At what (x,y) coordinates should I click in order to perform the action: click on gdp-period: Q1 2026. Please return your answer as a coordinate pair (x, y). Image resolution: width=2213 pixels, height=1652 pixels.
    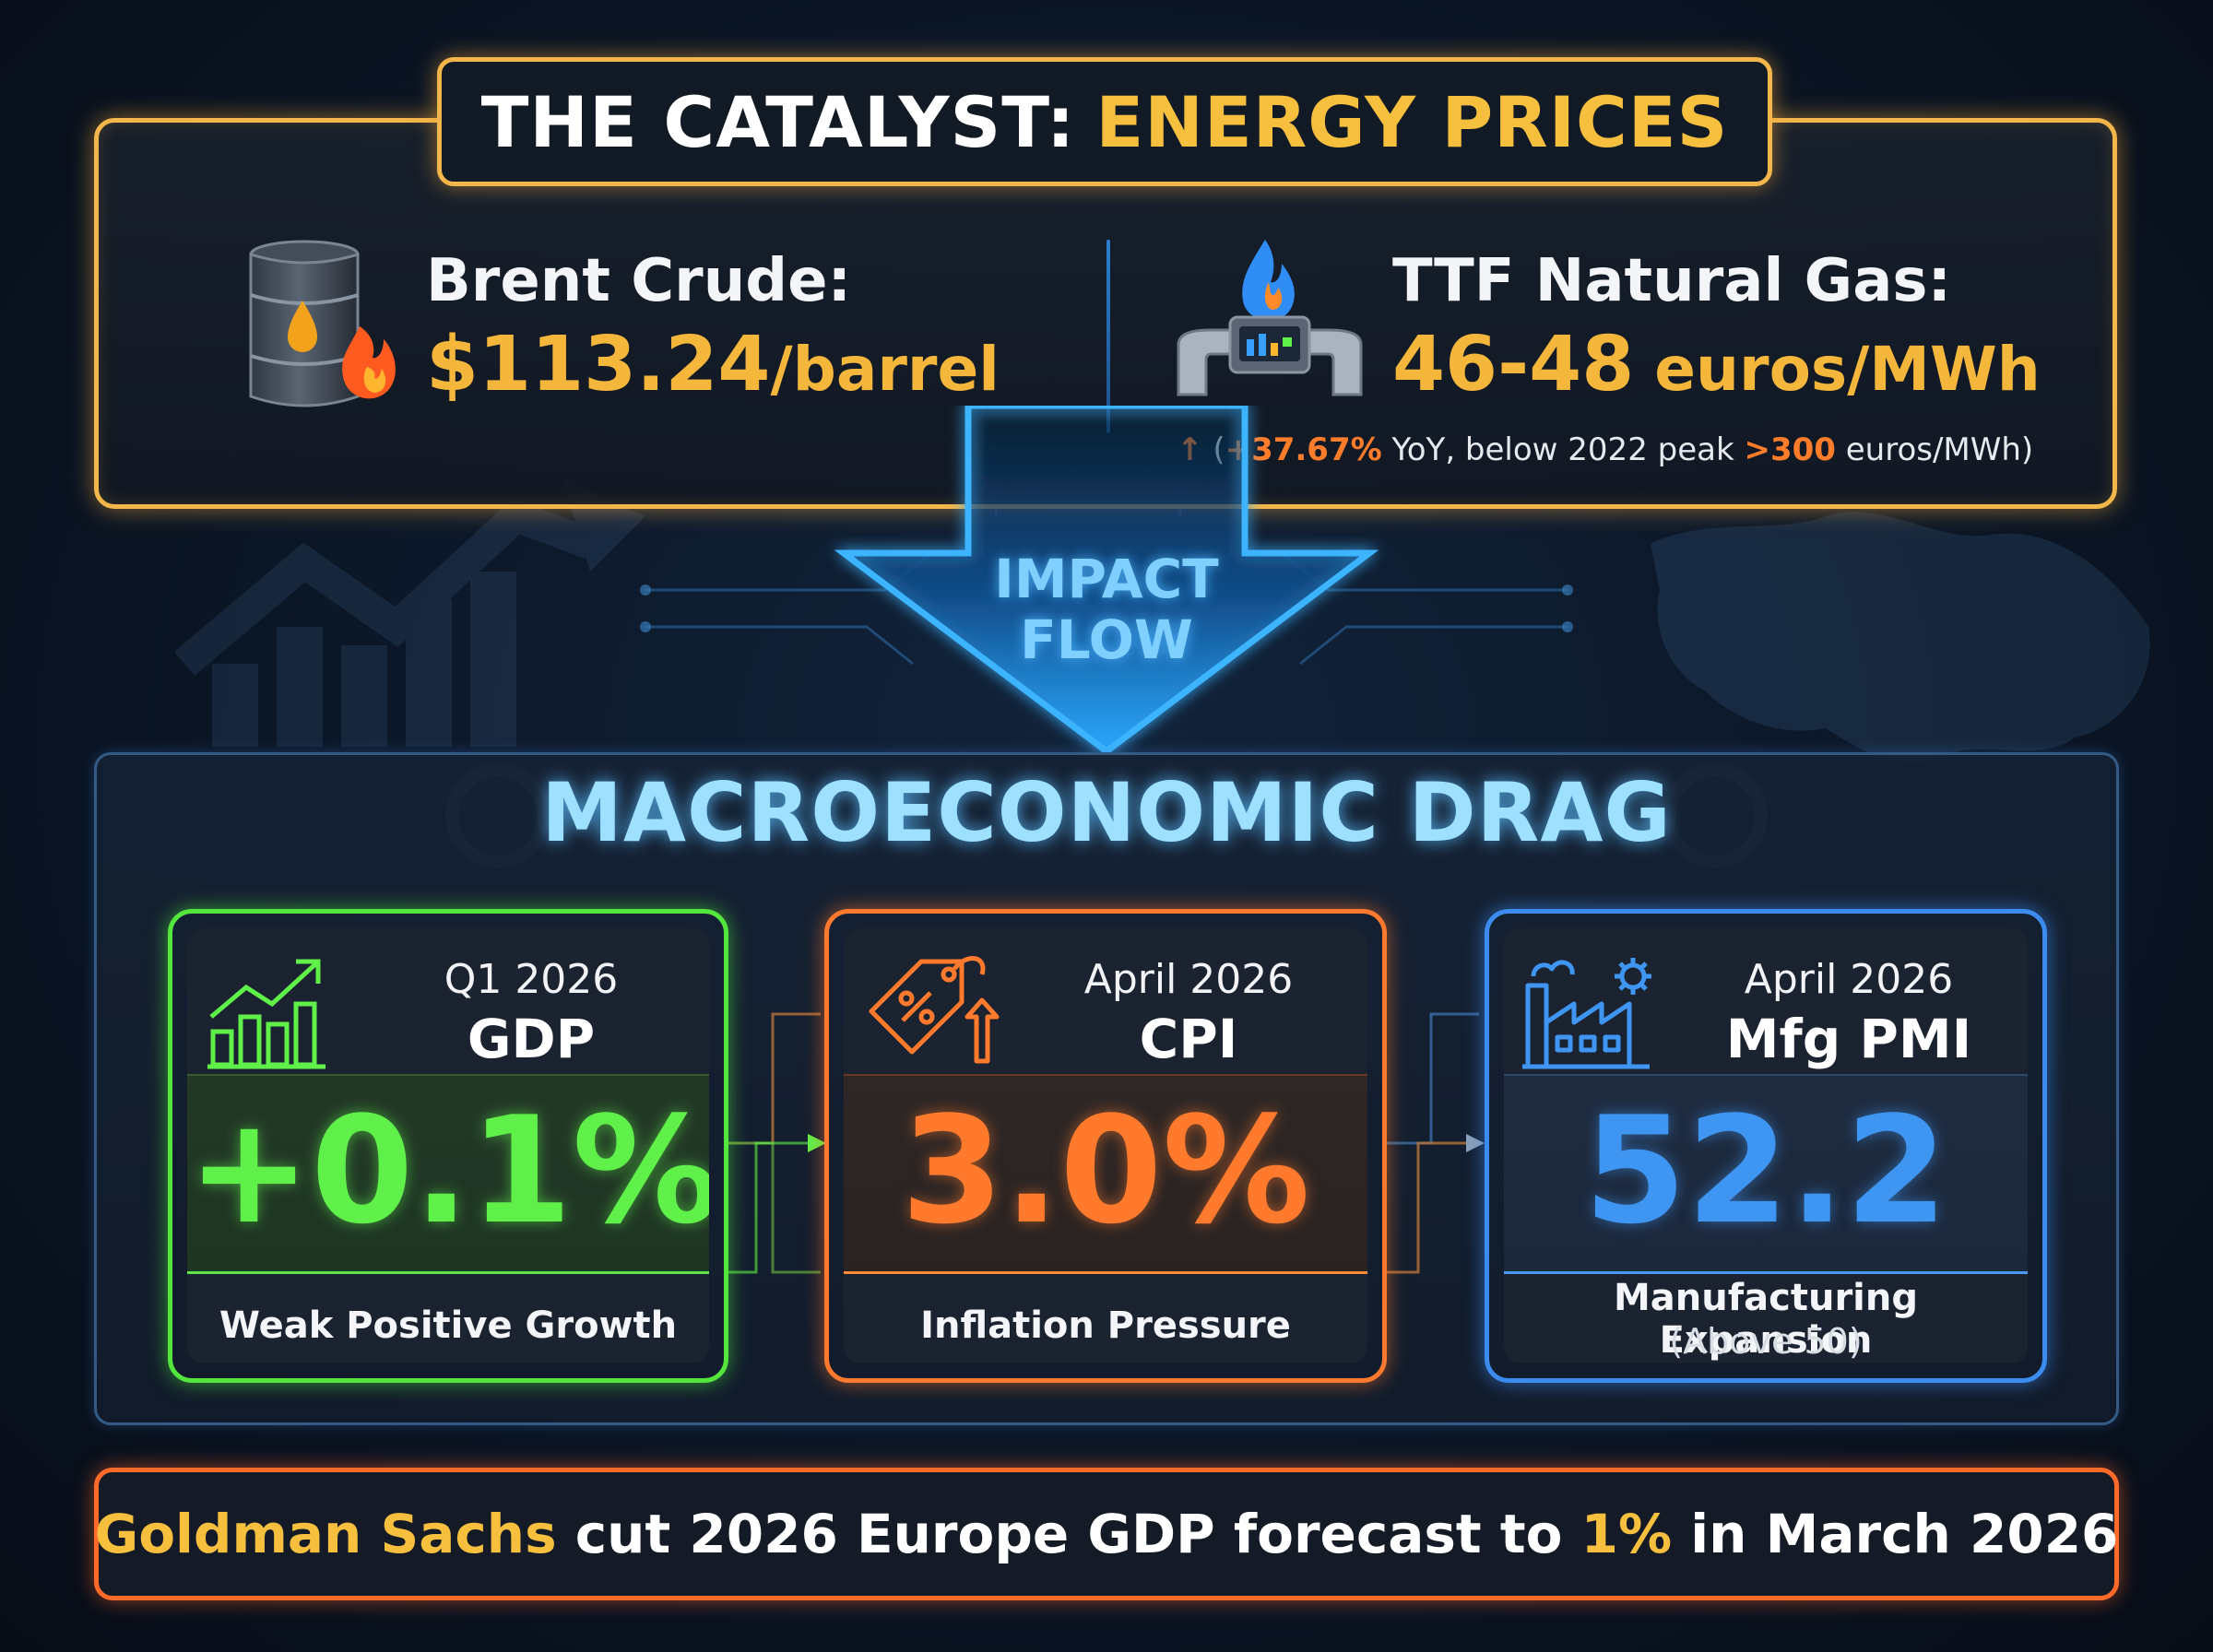
    Looking at the image, I should click on (531, 980).